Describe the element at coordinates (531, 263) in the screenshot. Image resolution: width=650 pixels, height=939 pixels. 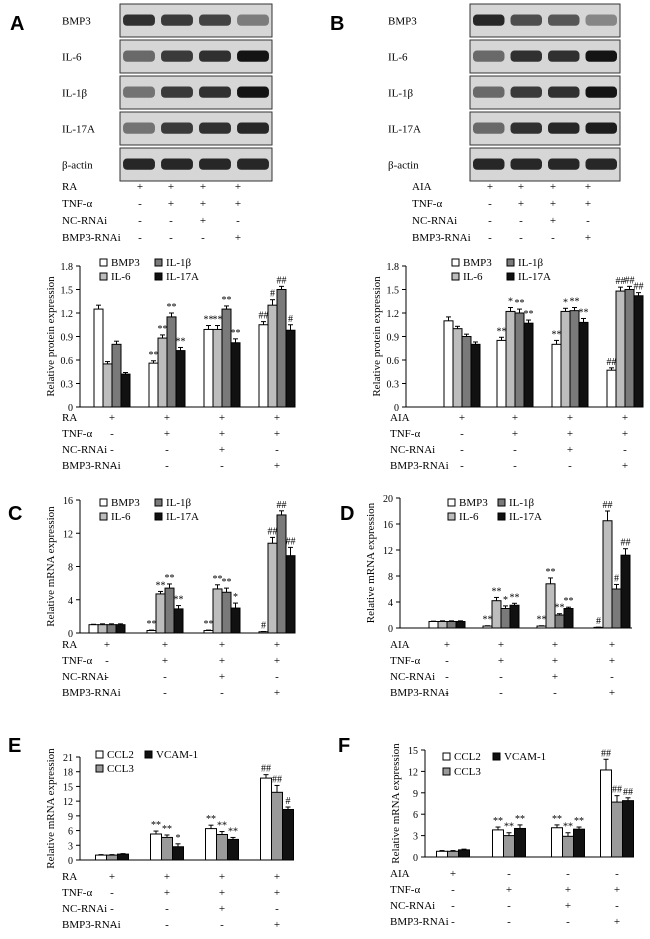
I see `legend-label: IL-1β` at that location.